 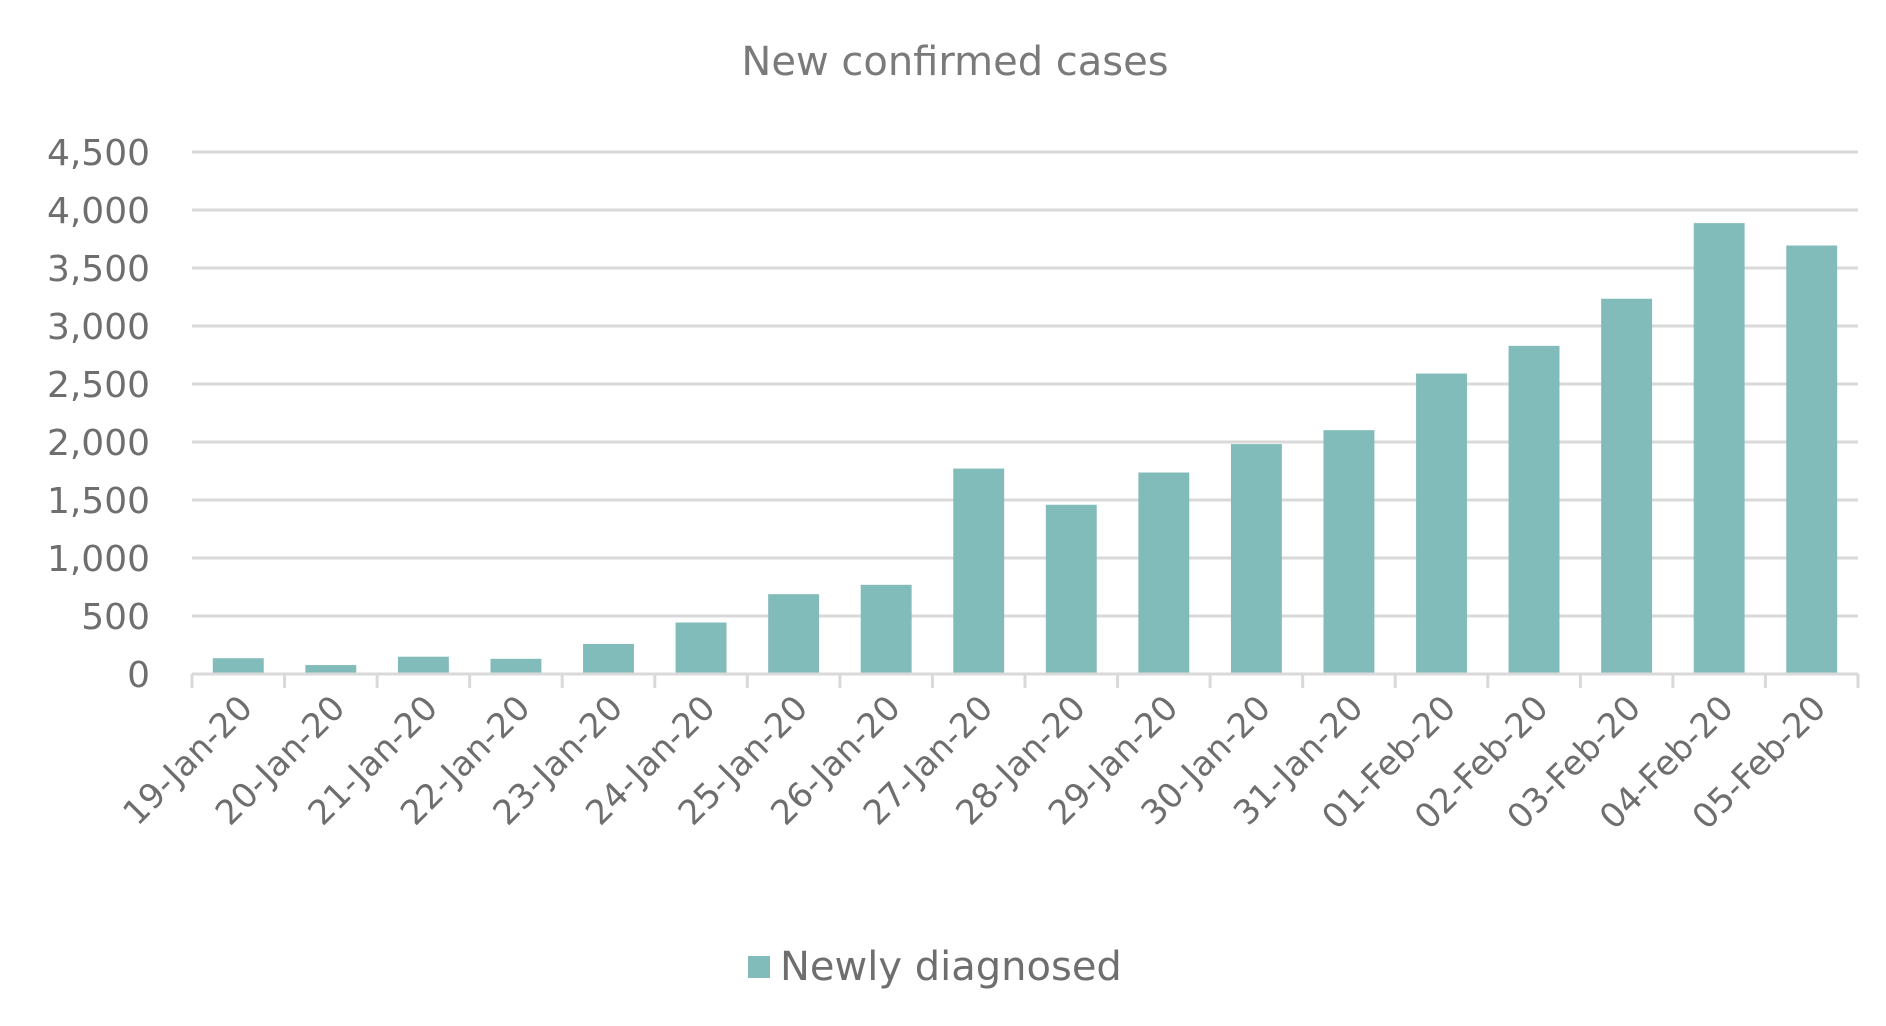 What do you see at coordinates (115, 617) in the screenshot?
I see `y-tick-label: 500` at bounding box center [115, 617].